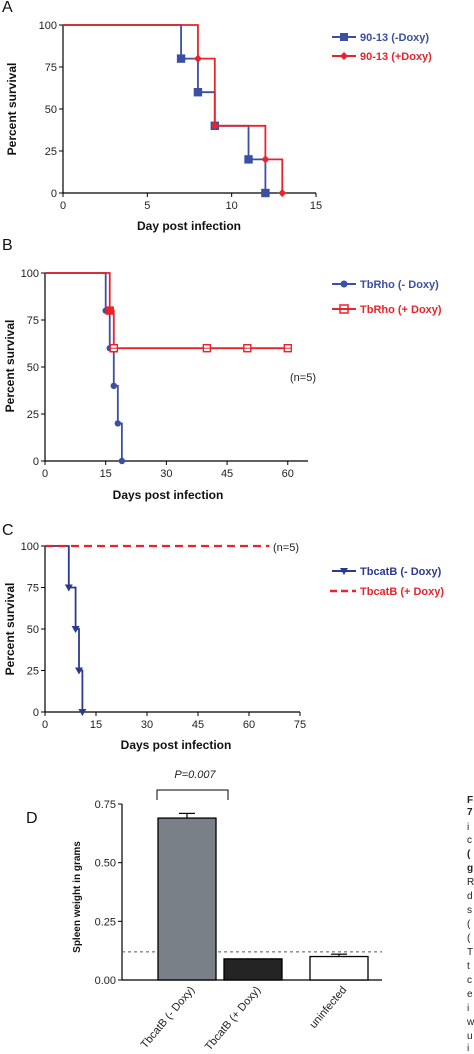  What do you see at coordinates (402, 592) in the screenshot?
I see `panel-c-legend-series-2: TbcatB (+ Doxy)` at bounding box center [402, 592].